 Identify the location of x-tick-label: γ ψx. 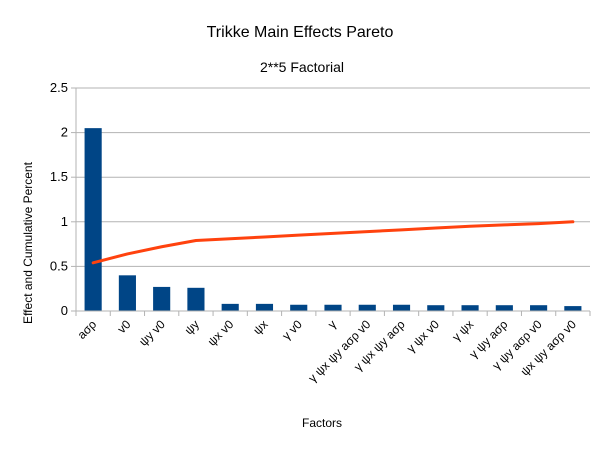
(462, 330).